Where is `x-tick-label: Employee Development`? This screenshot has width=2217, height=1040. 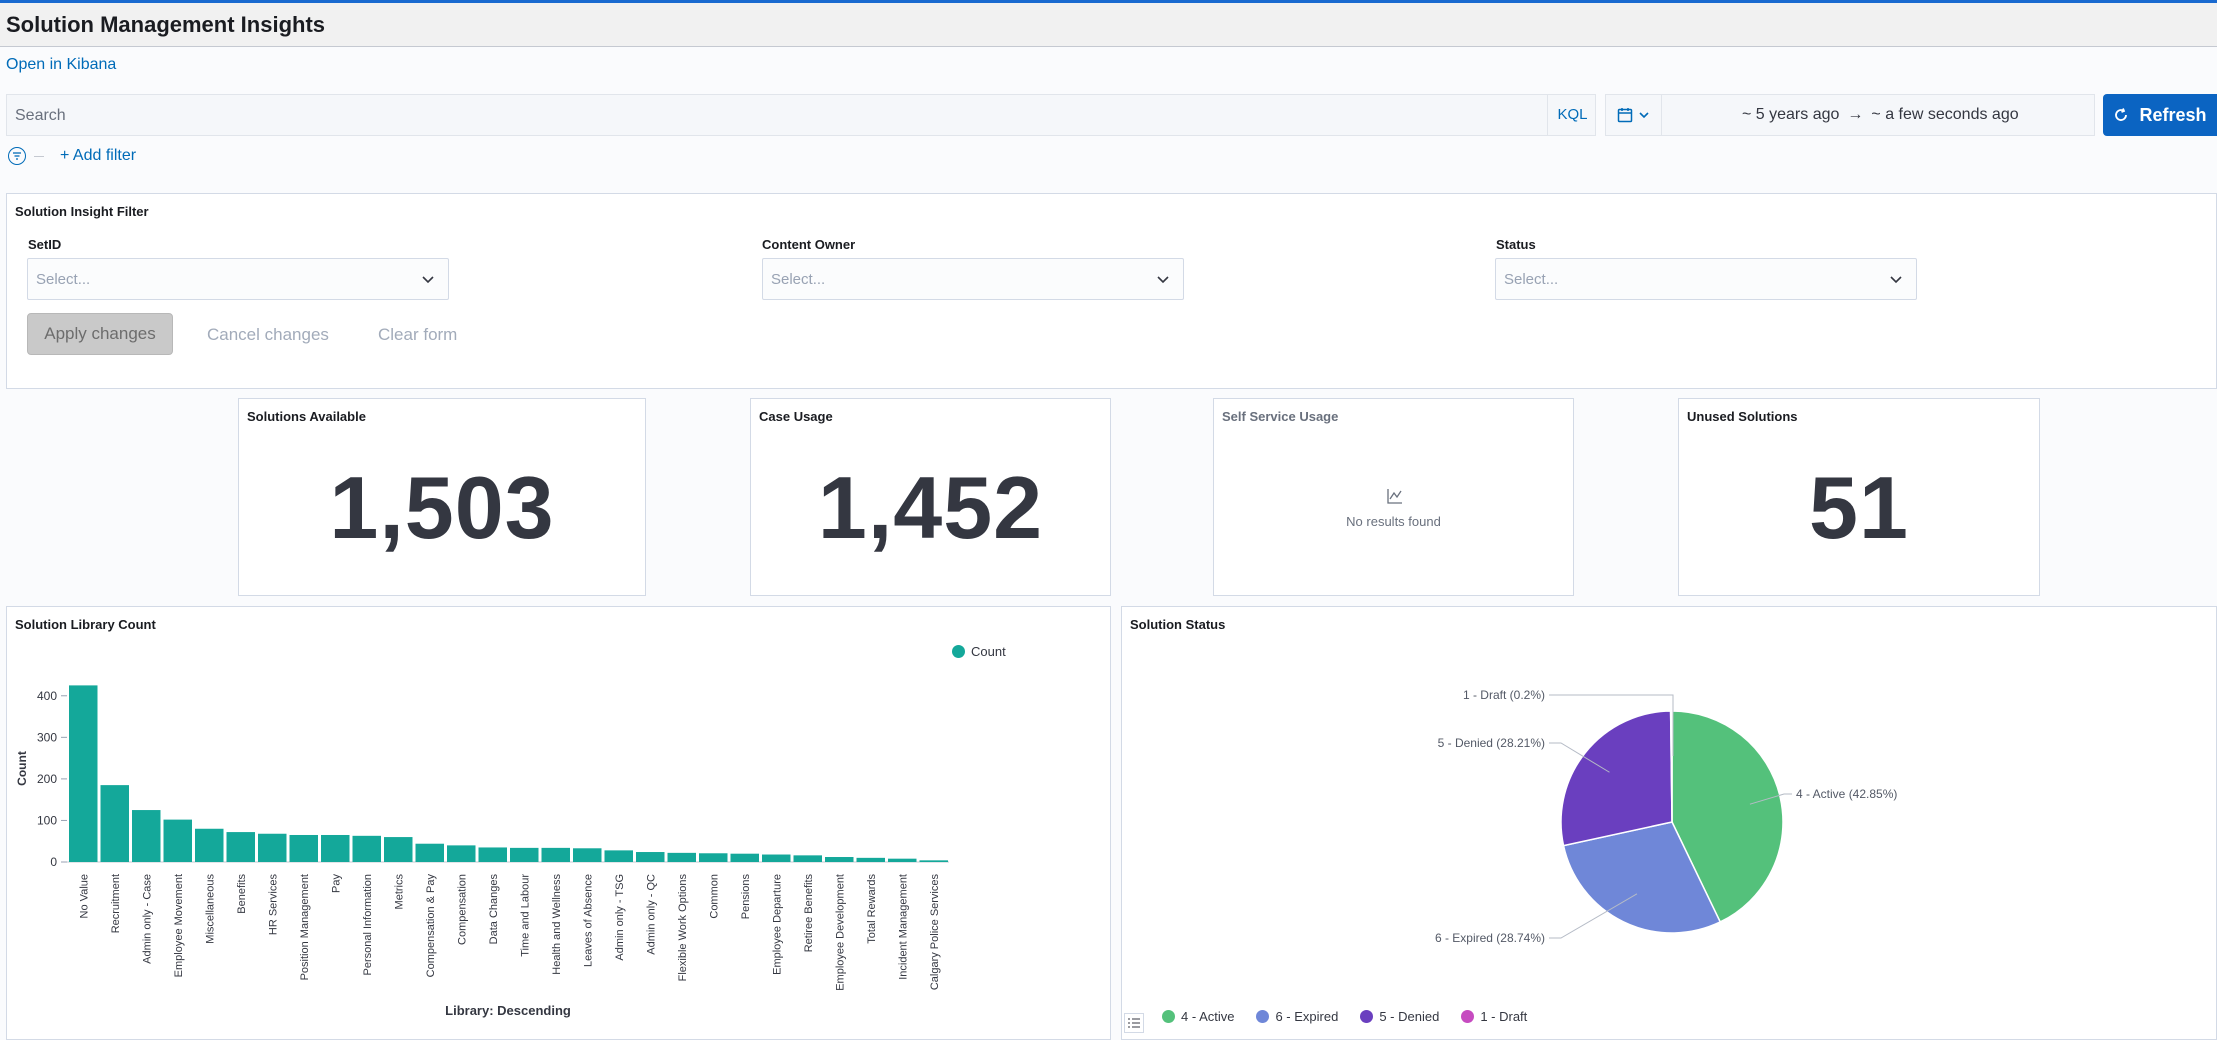
x-tick-label: Employee Development is located at coordinates (840, 932).